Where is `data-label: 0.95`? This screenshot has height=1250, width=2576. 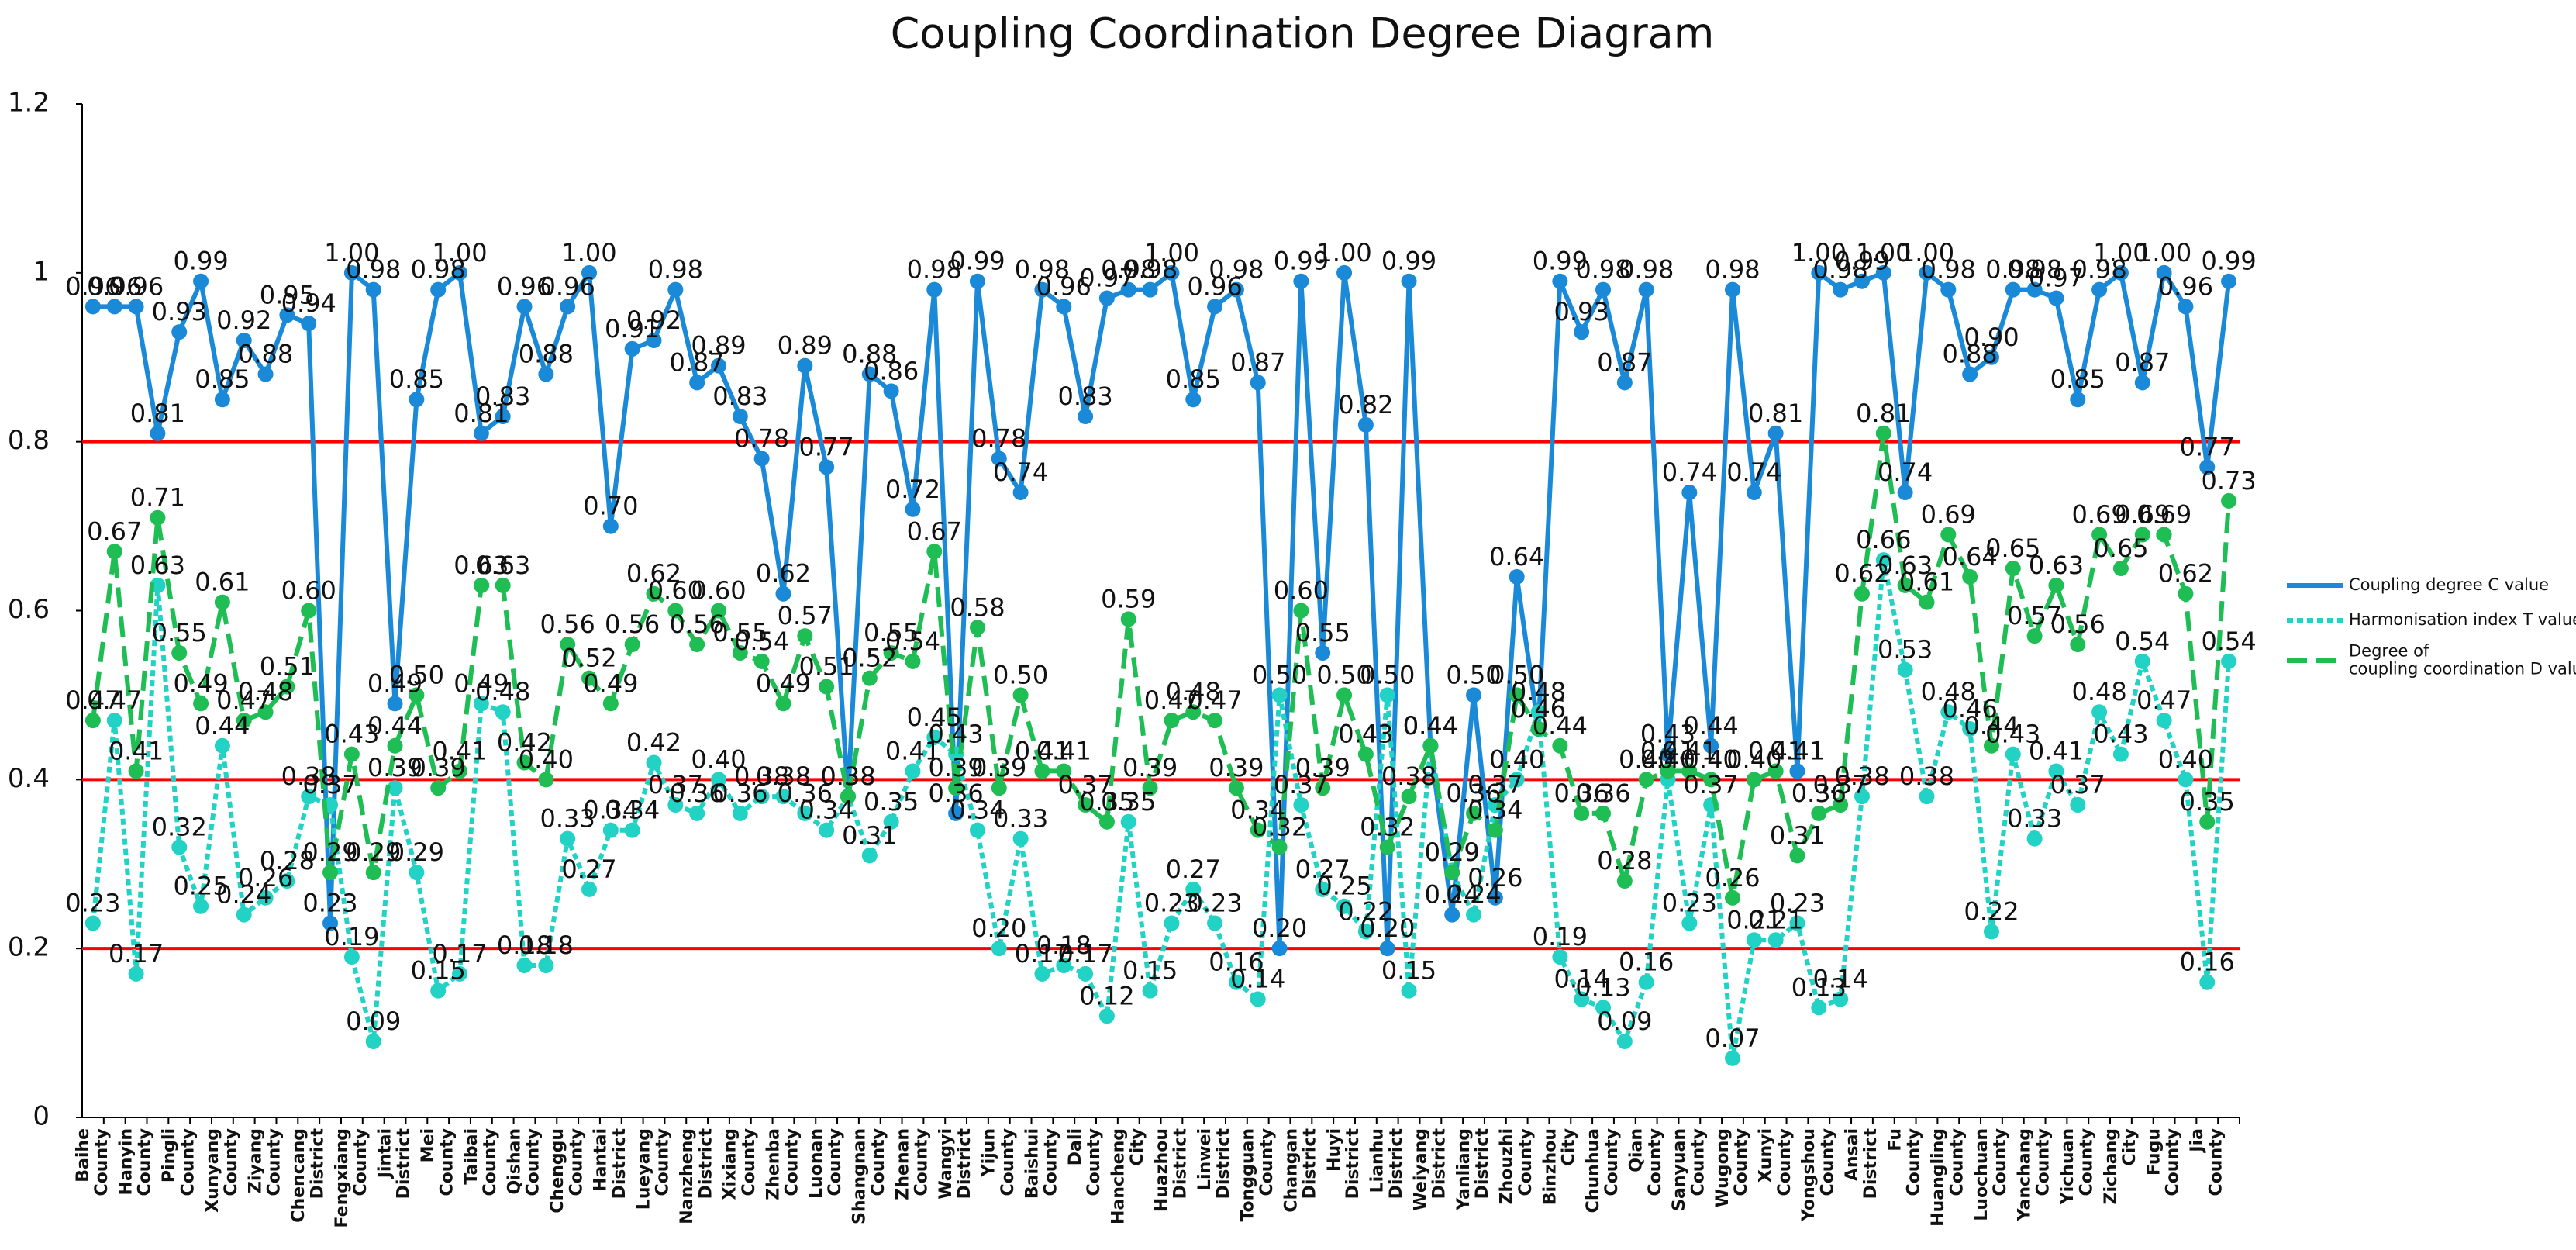 data-label: 0.95 is located at coordinates (287, 295).